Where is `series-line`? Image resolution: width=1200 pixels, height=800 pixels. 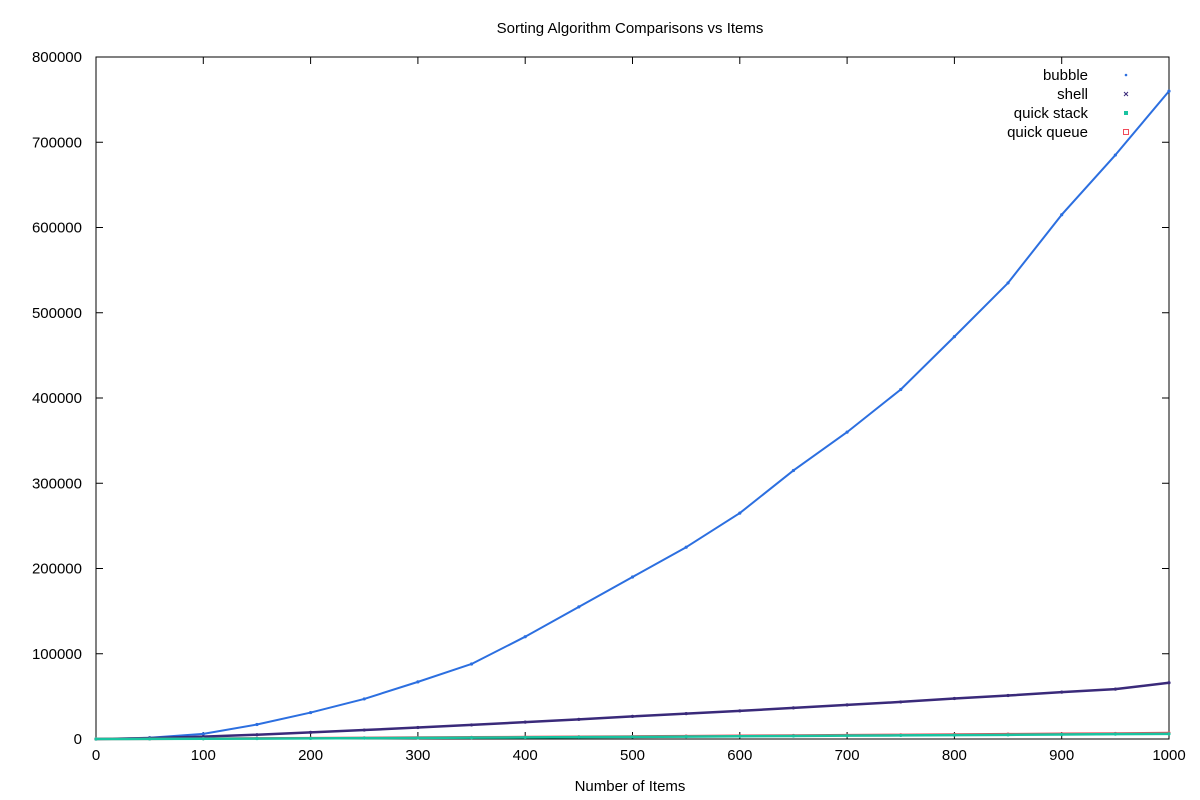 series-line is located at coordinates (632, 711).